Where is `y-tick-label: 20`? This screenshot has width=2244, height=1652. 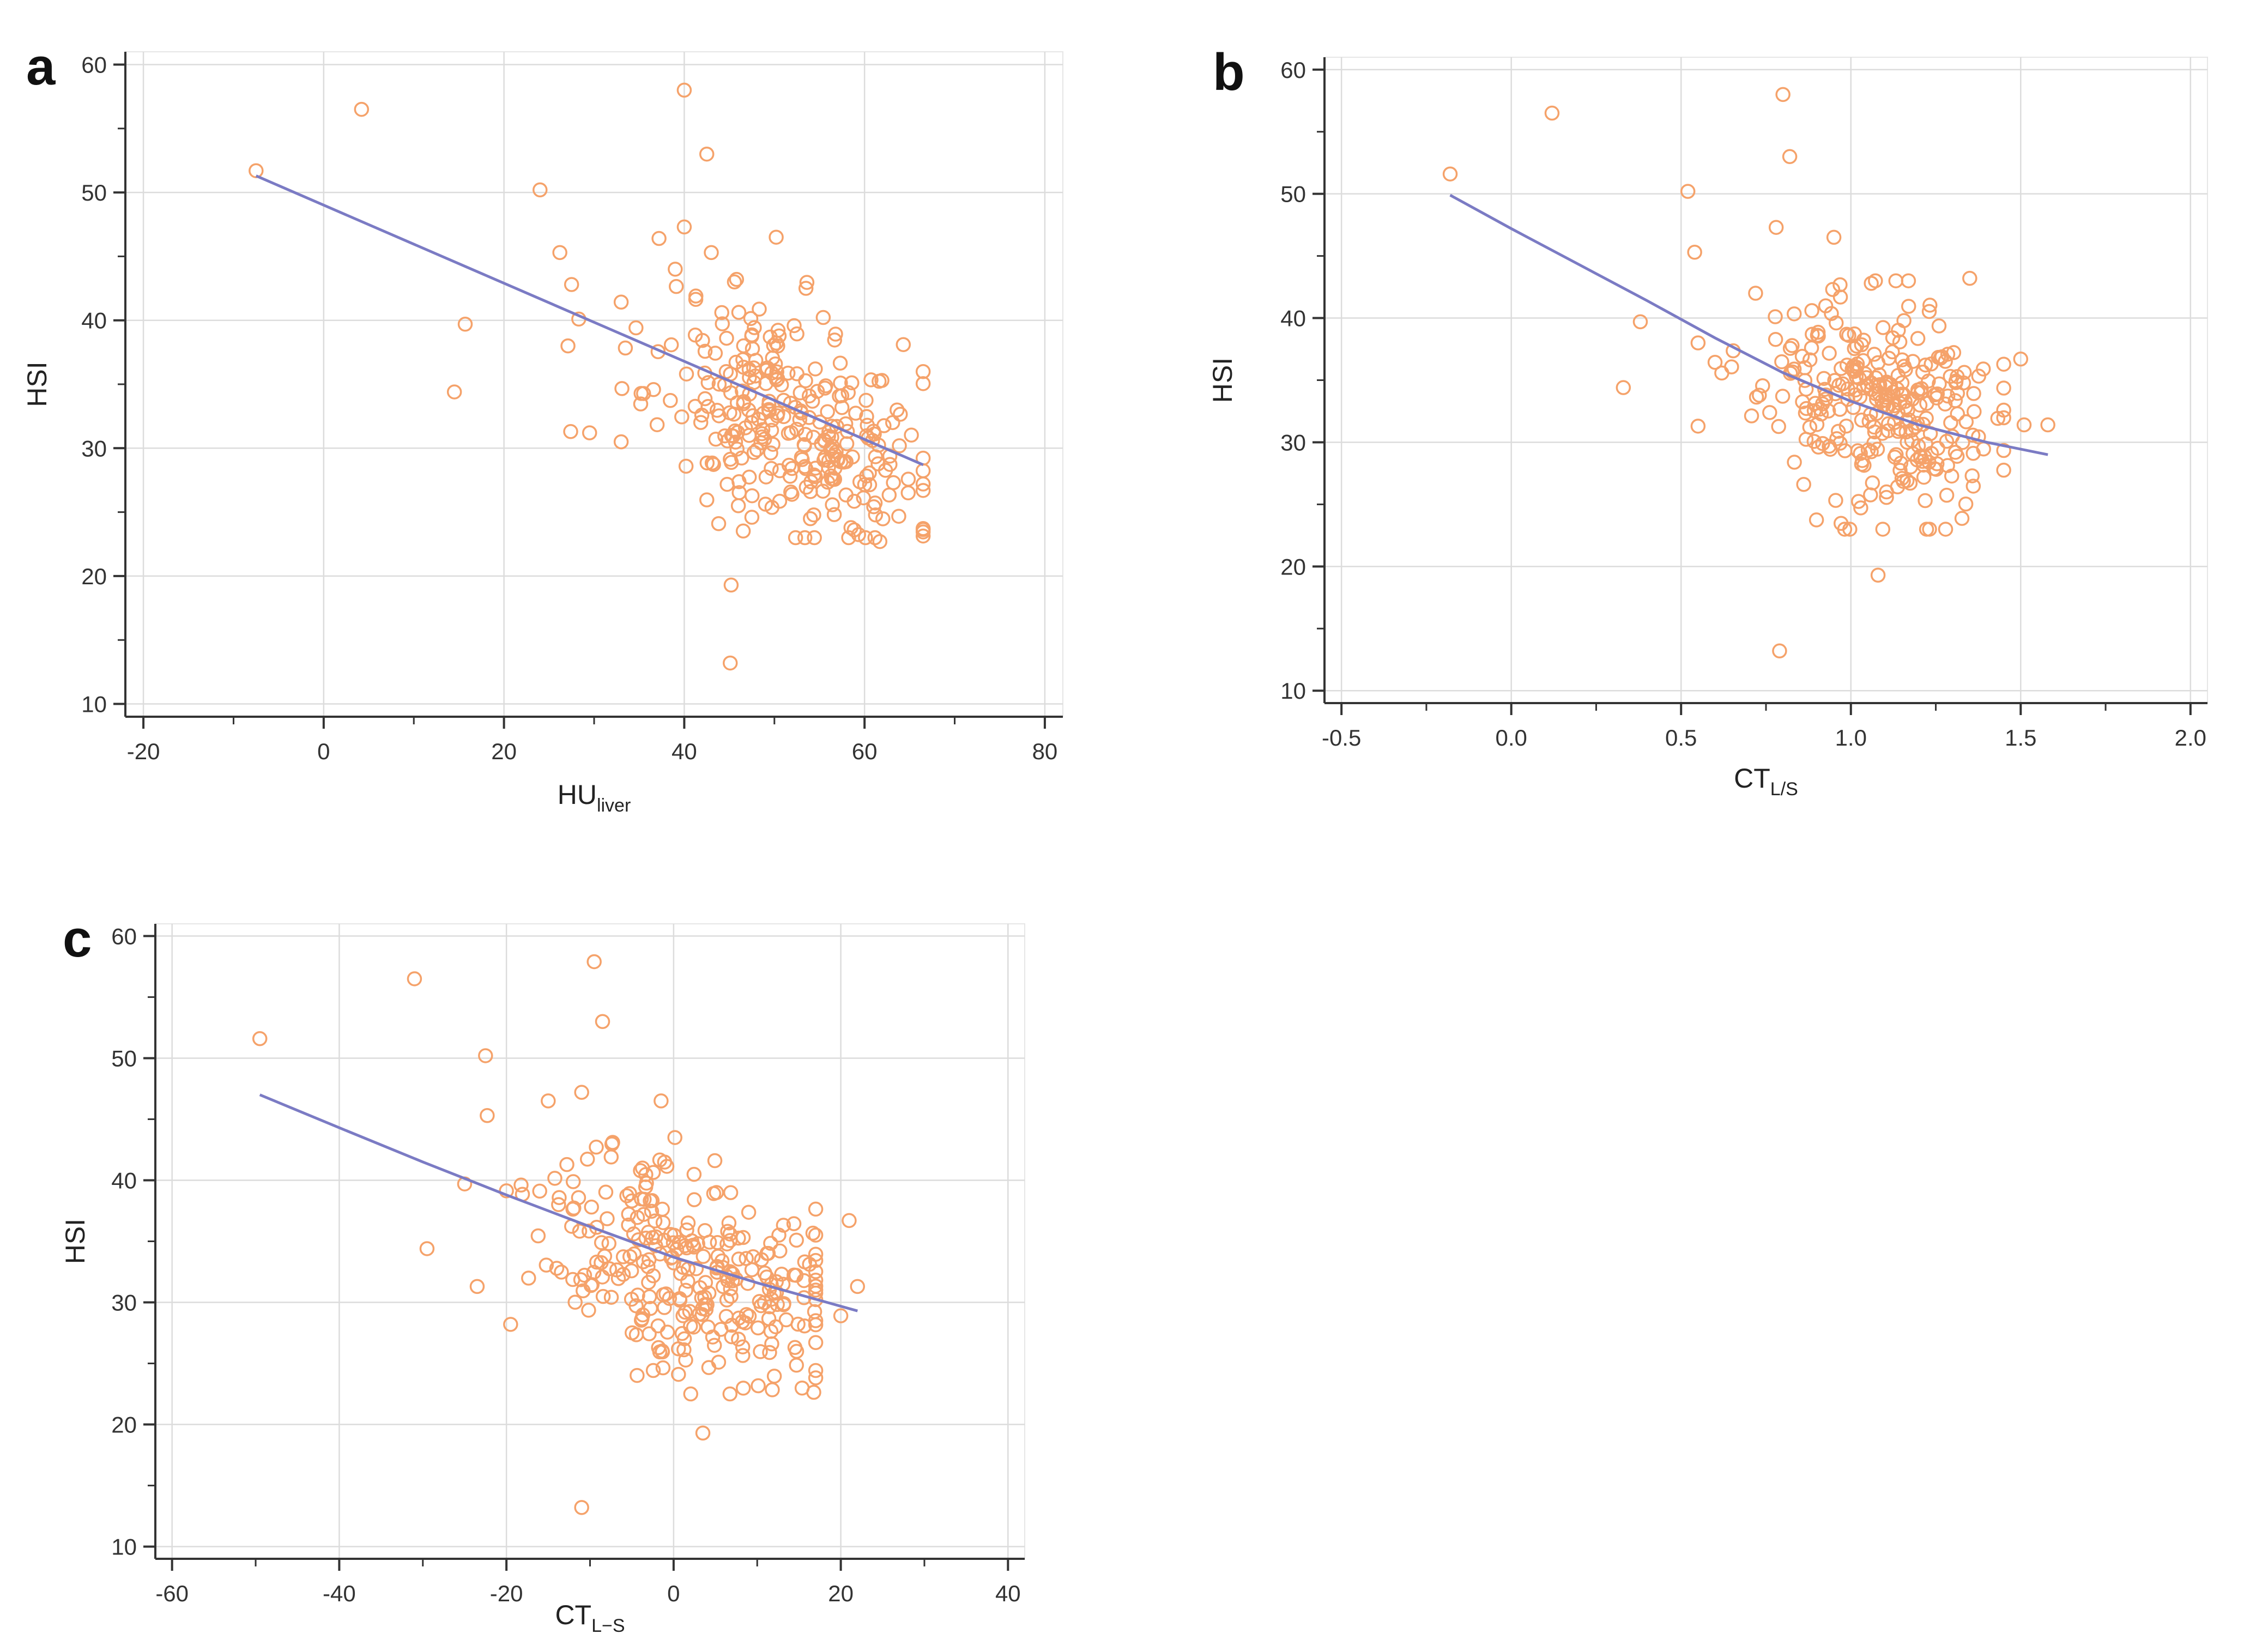 y-tick-label: 20 is located at coordinates (94, 576).